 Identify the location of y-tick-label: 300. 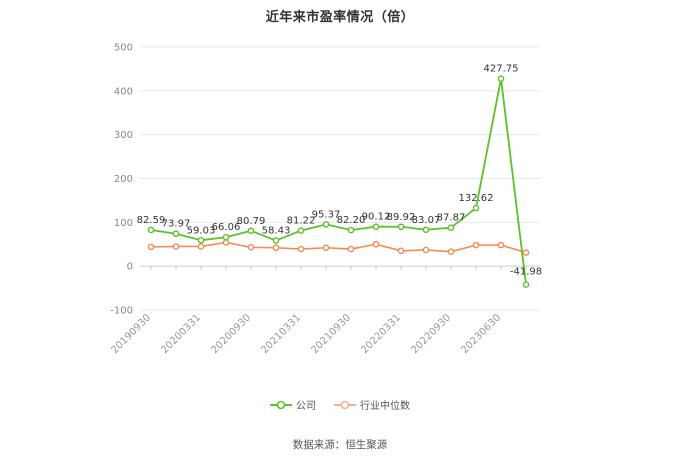
(123, 135).